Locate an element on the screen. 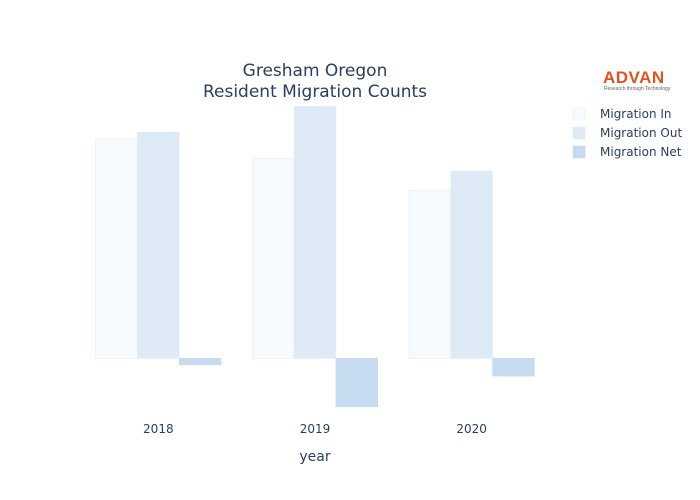 This screenshot has height=500, width=700. advan-logo: ADVAN Research through Technology is located at coordinates (637, 80).